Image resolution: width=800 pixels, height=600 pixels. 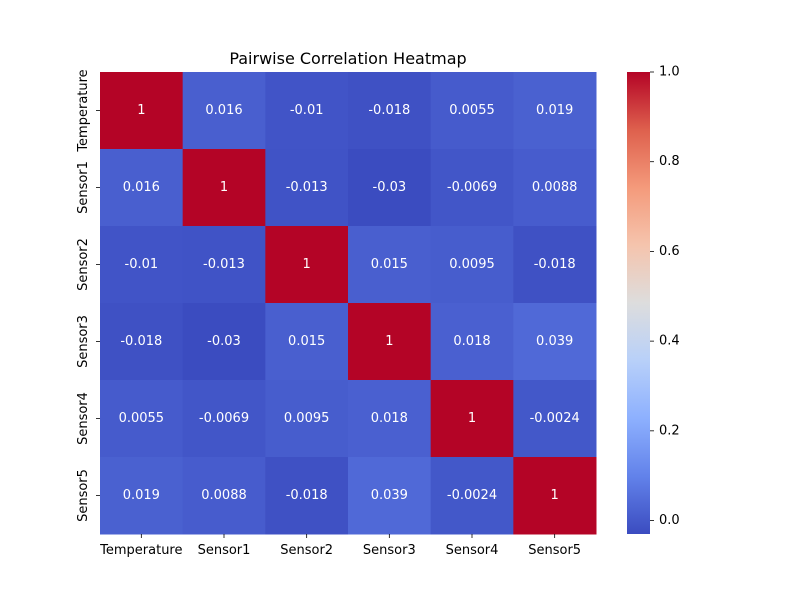 What do you see at coordinates (554, 550) in the screenshot?
I see `x-tick-label: Sensor5` at bounding box center [554, 550].